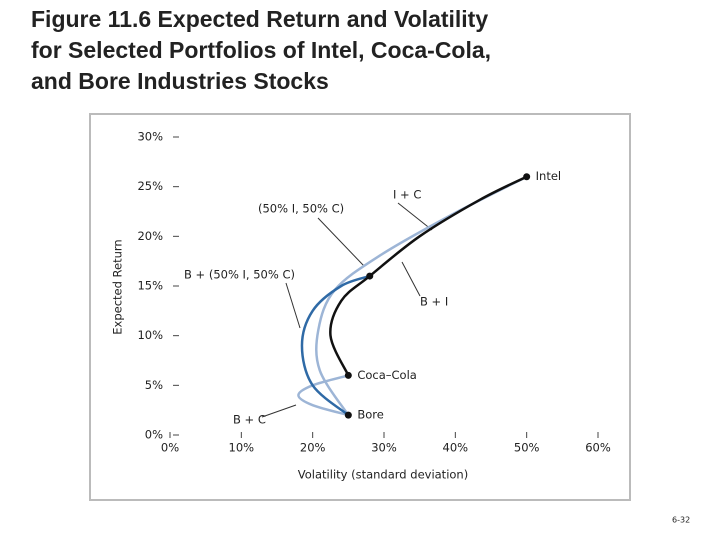  I want to click on page-number: 6-32, so click(681, 520).